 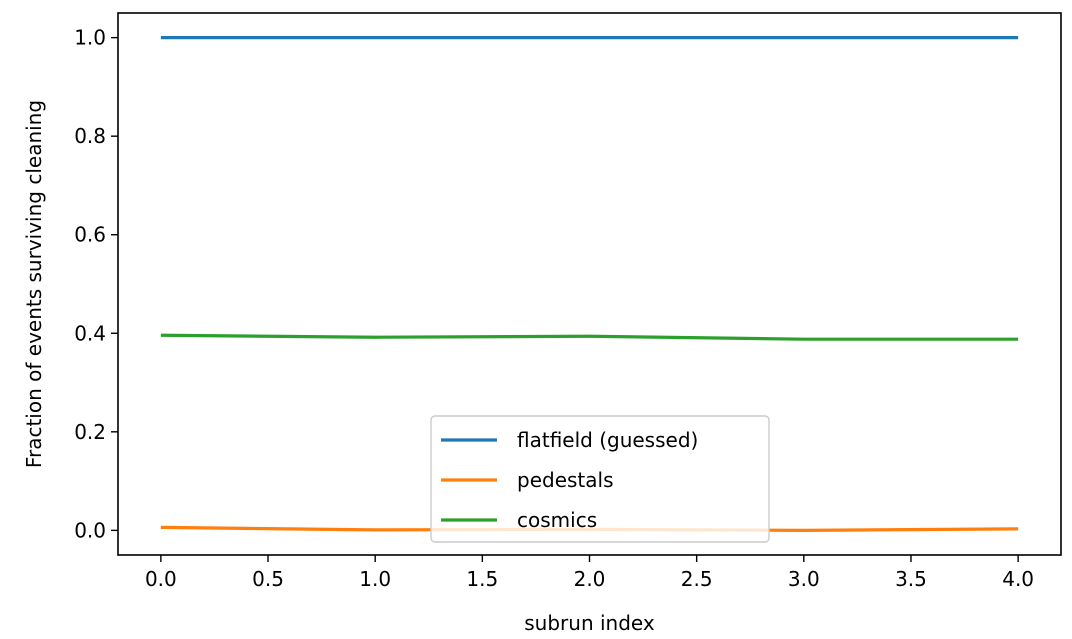 I want to click on x-tick-label: 1.0, so click(x=375, y=579).